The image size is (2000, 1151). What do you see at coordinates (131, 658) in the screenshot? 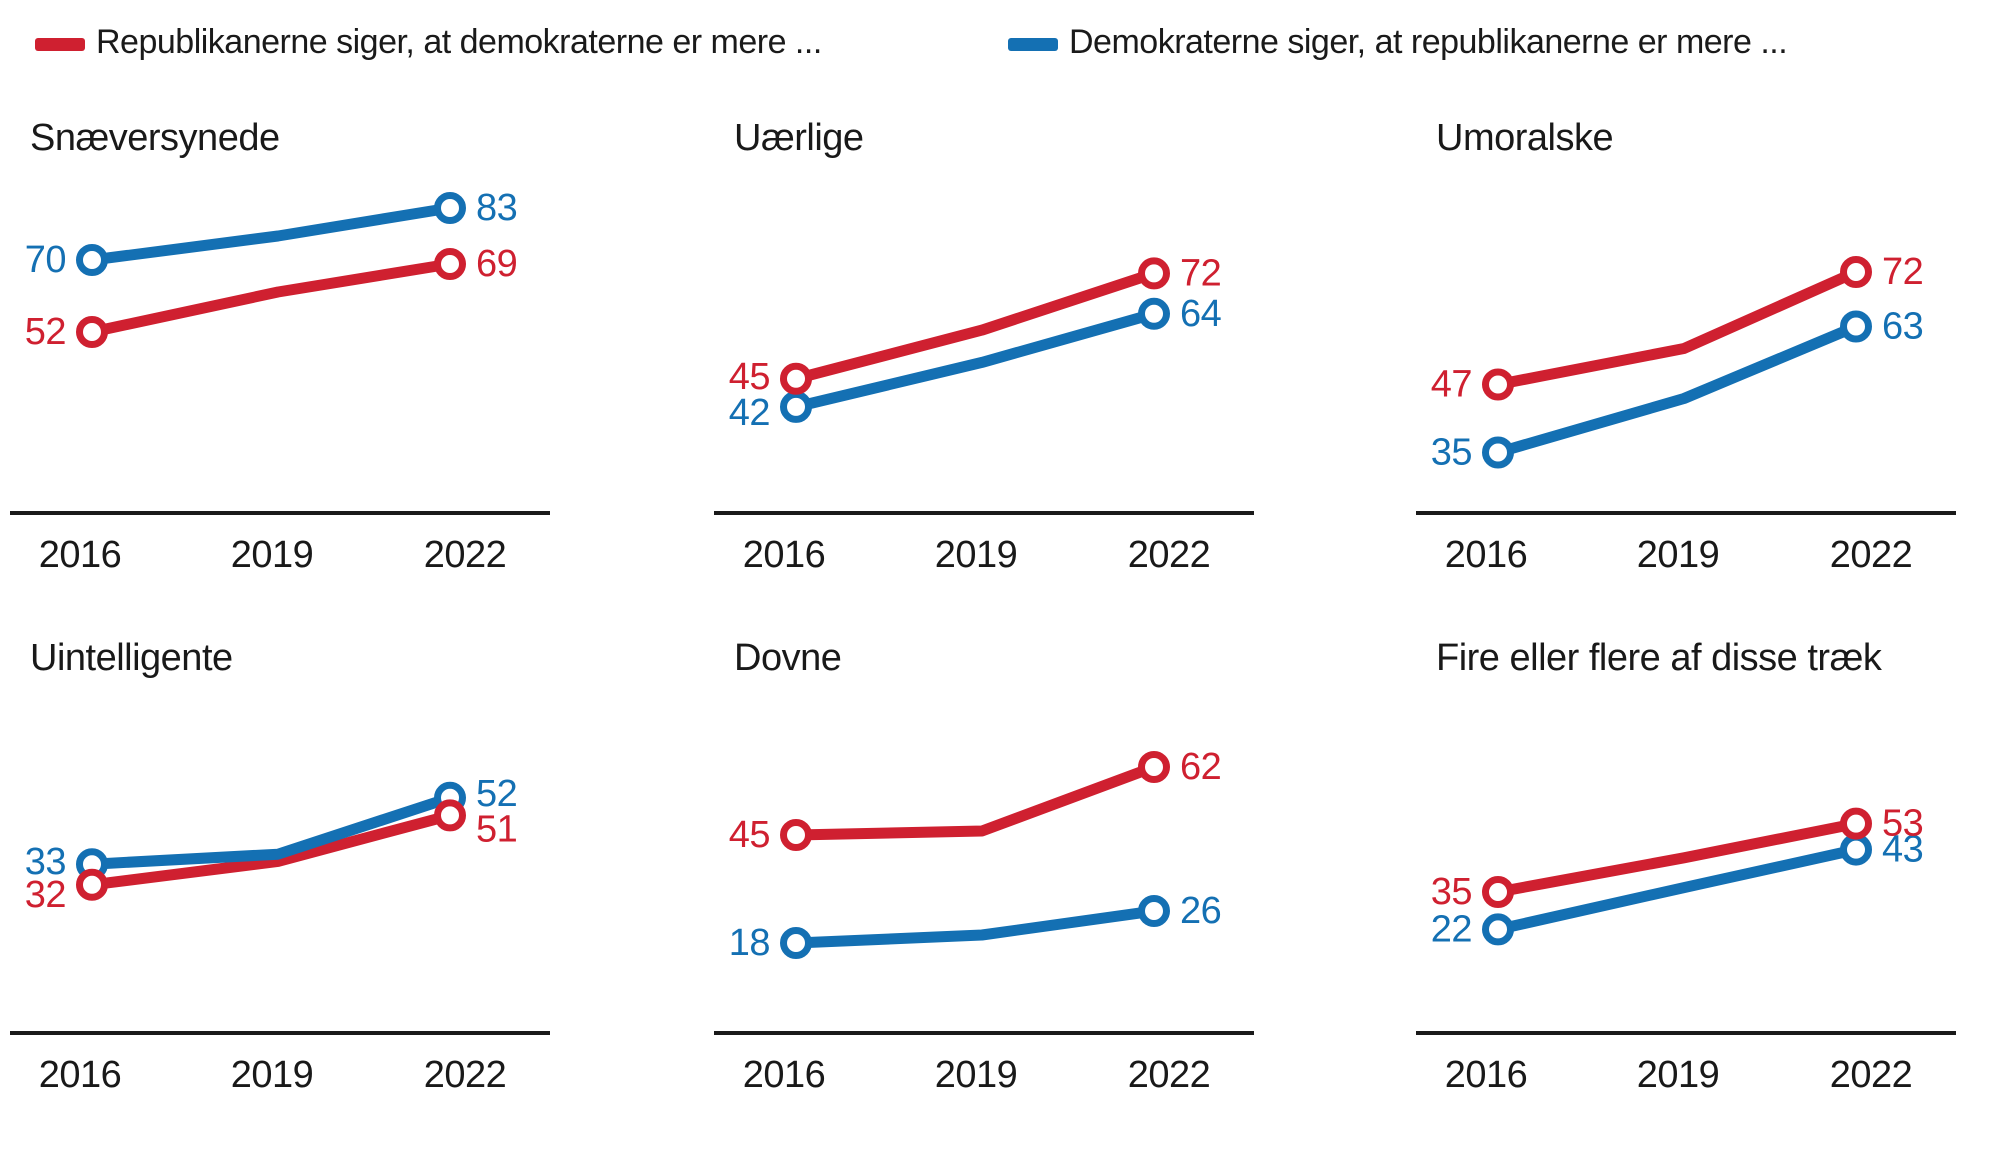
I see `panel-title-uintelligente: Uintelligente` at bounding box center [131, 658].